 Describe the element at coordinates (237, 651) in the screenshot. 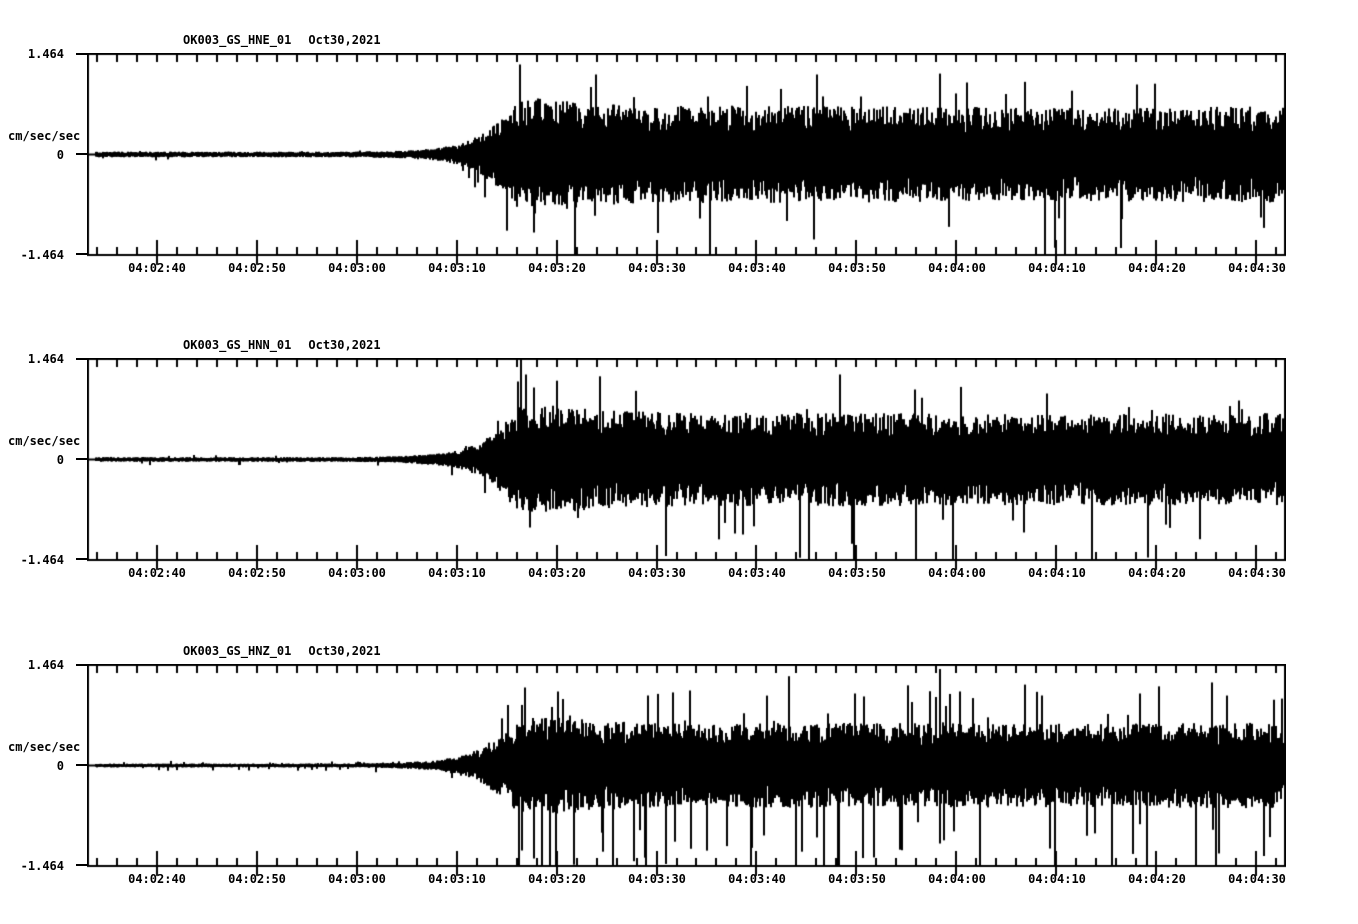

I see `station-channel-label: OK003_GS_HNZ_01` at that location.